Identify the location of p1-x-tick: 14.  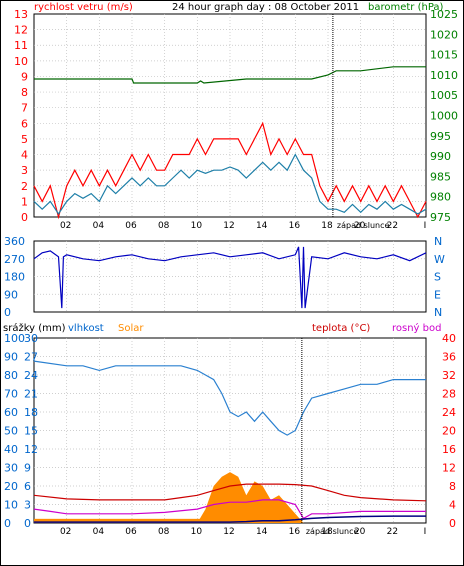
(262, 226).